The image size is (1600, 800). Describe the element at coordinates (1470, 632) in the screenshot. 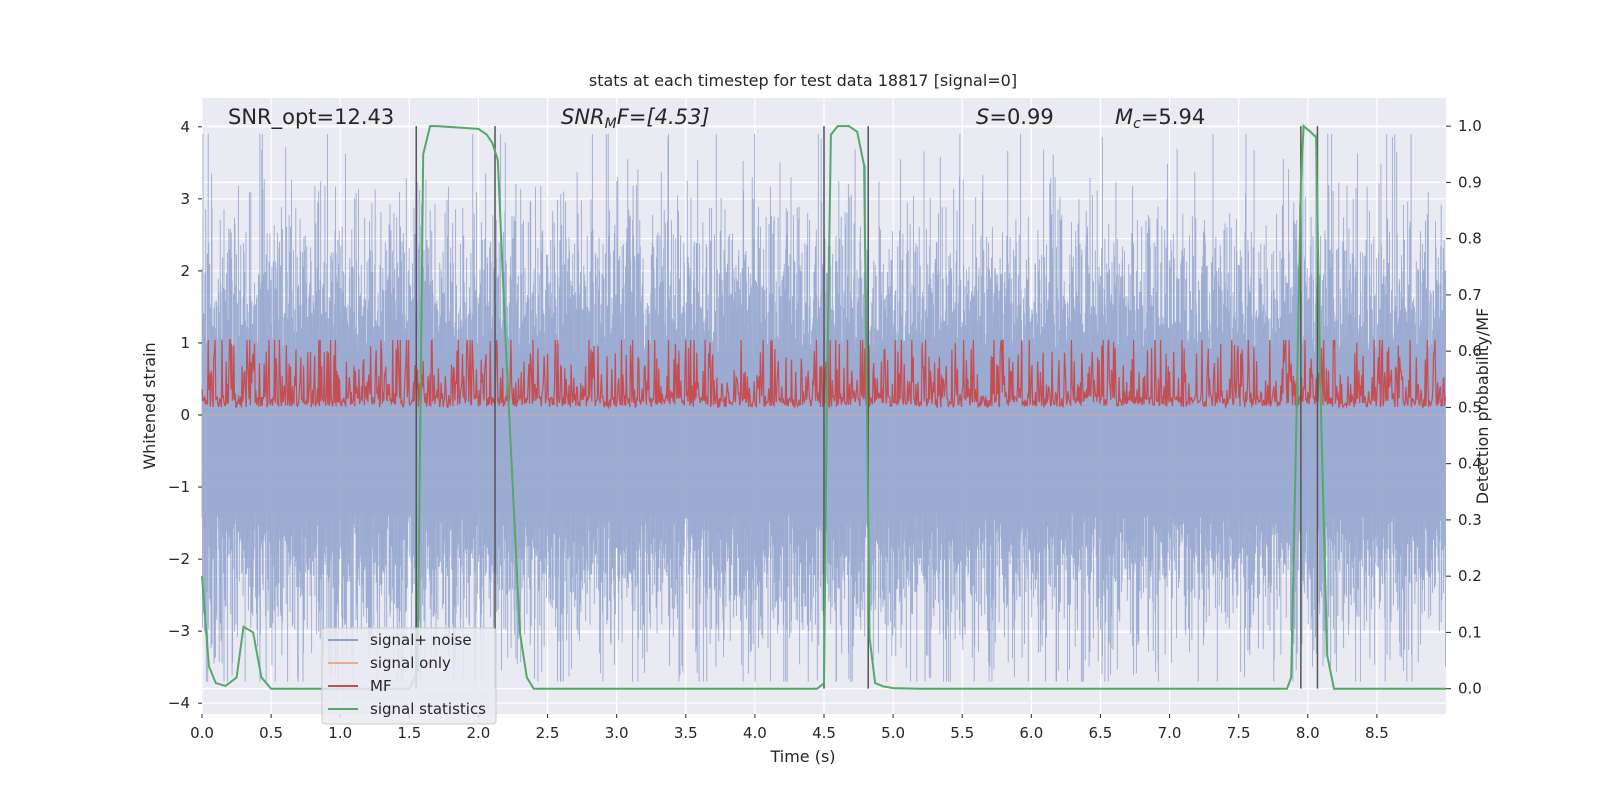

I see `y2-tick-label: 0.1` at that location.